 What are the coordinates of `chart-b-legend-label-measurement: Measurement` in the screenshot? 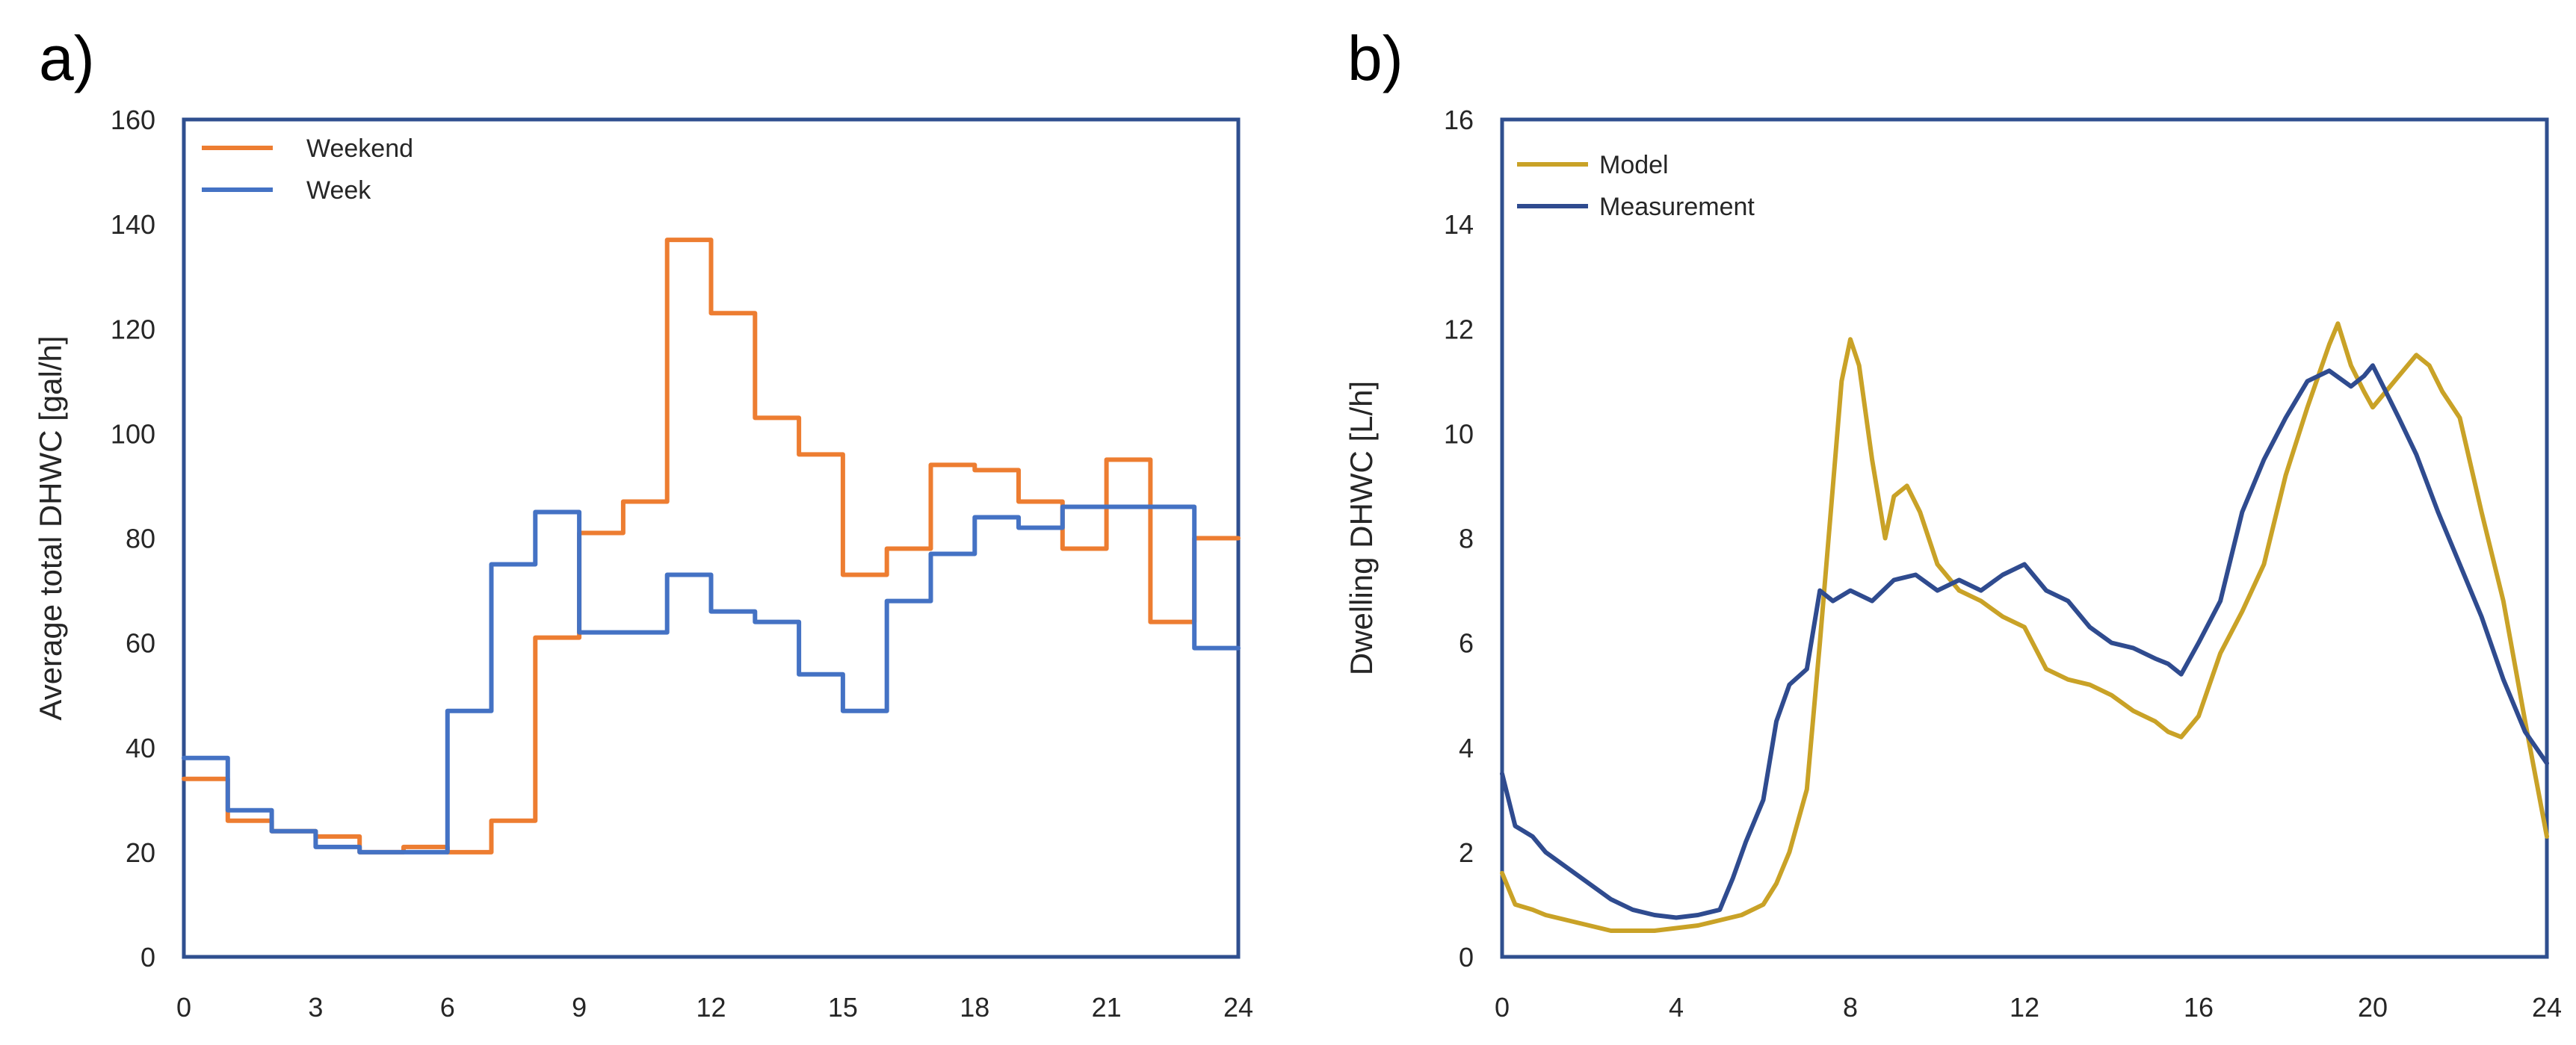 It's located at (1677, 207).